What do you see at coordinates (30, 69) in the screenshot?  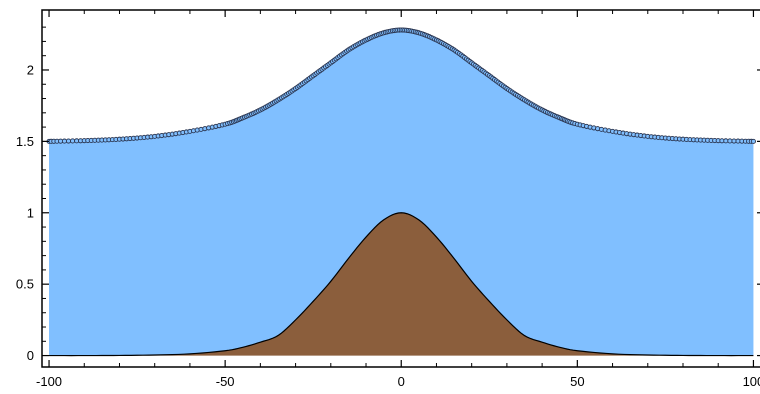 I see `y-tick-label: 2` at bounding box center [30, 69].